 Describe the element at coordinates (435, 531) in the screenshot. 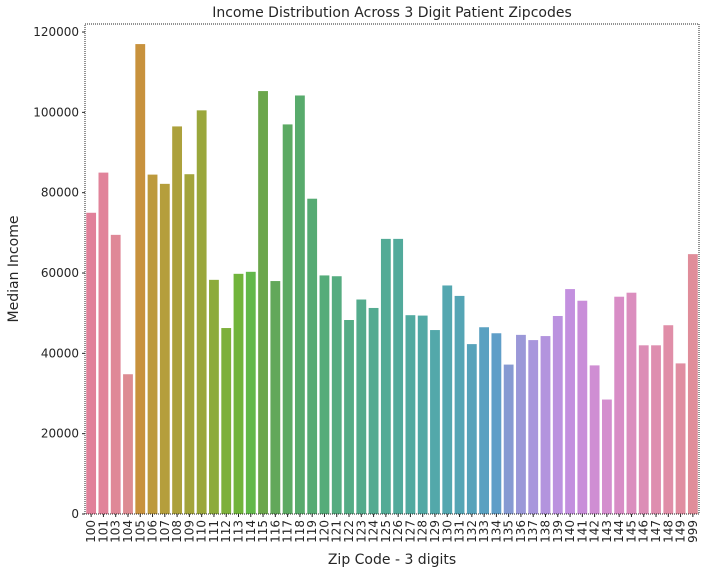

I see `x-tick-label: 129` at that location.